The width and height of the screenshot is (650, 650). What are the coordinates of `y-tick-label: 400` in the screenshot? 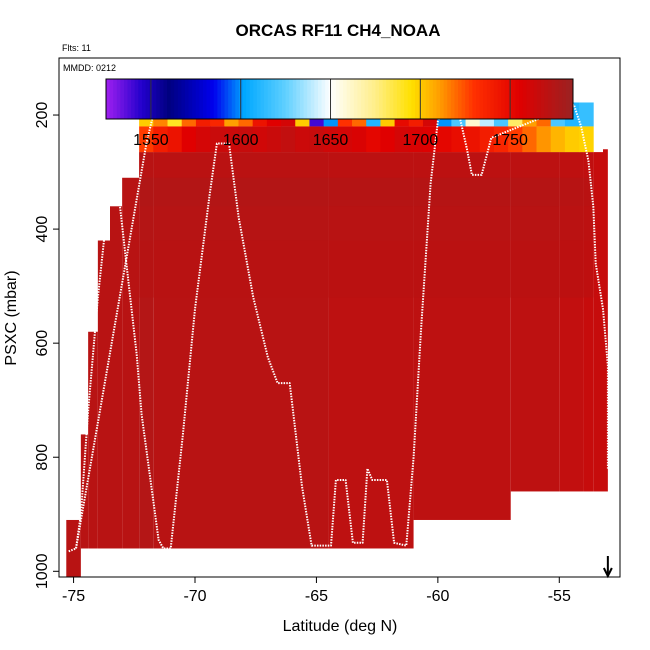 It's located at (42, 229).